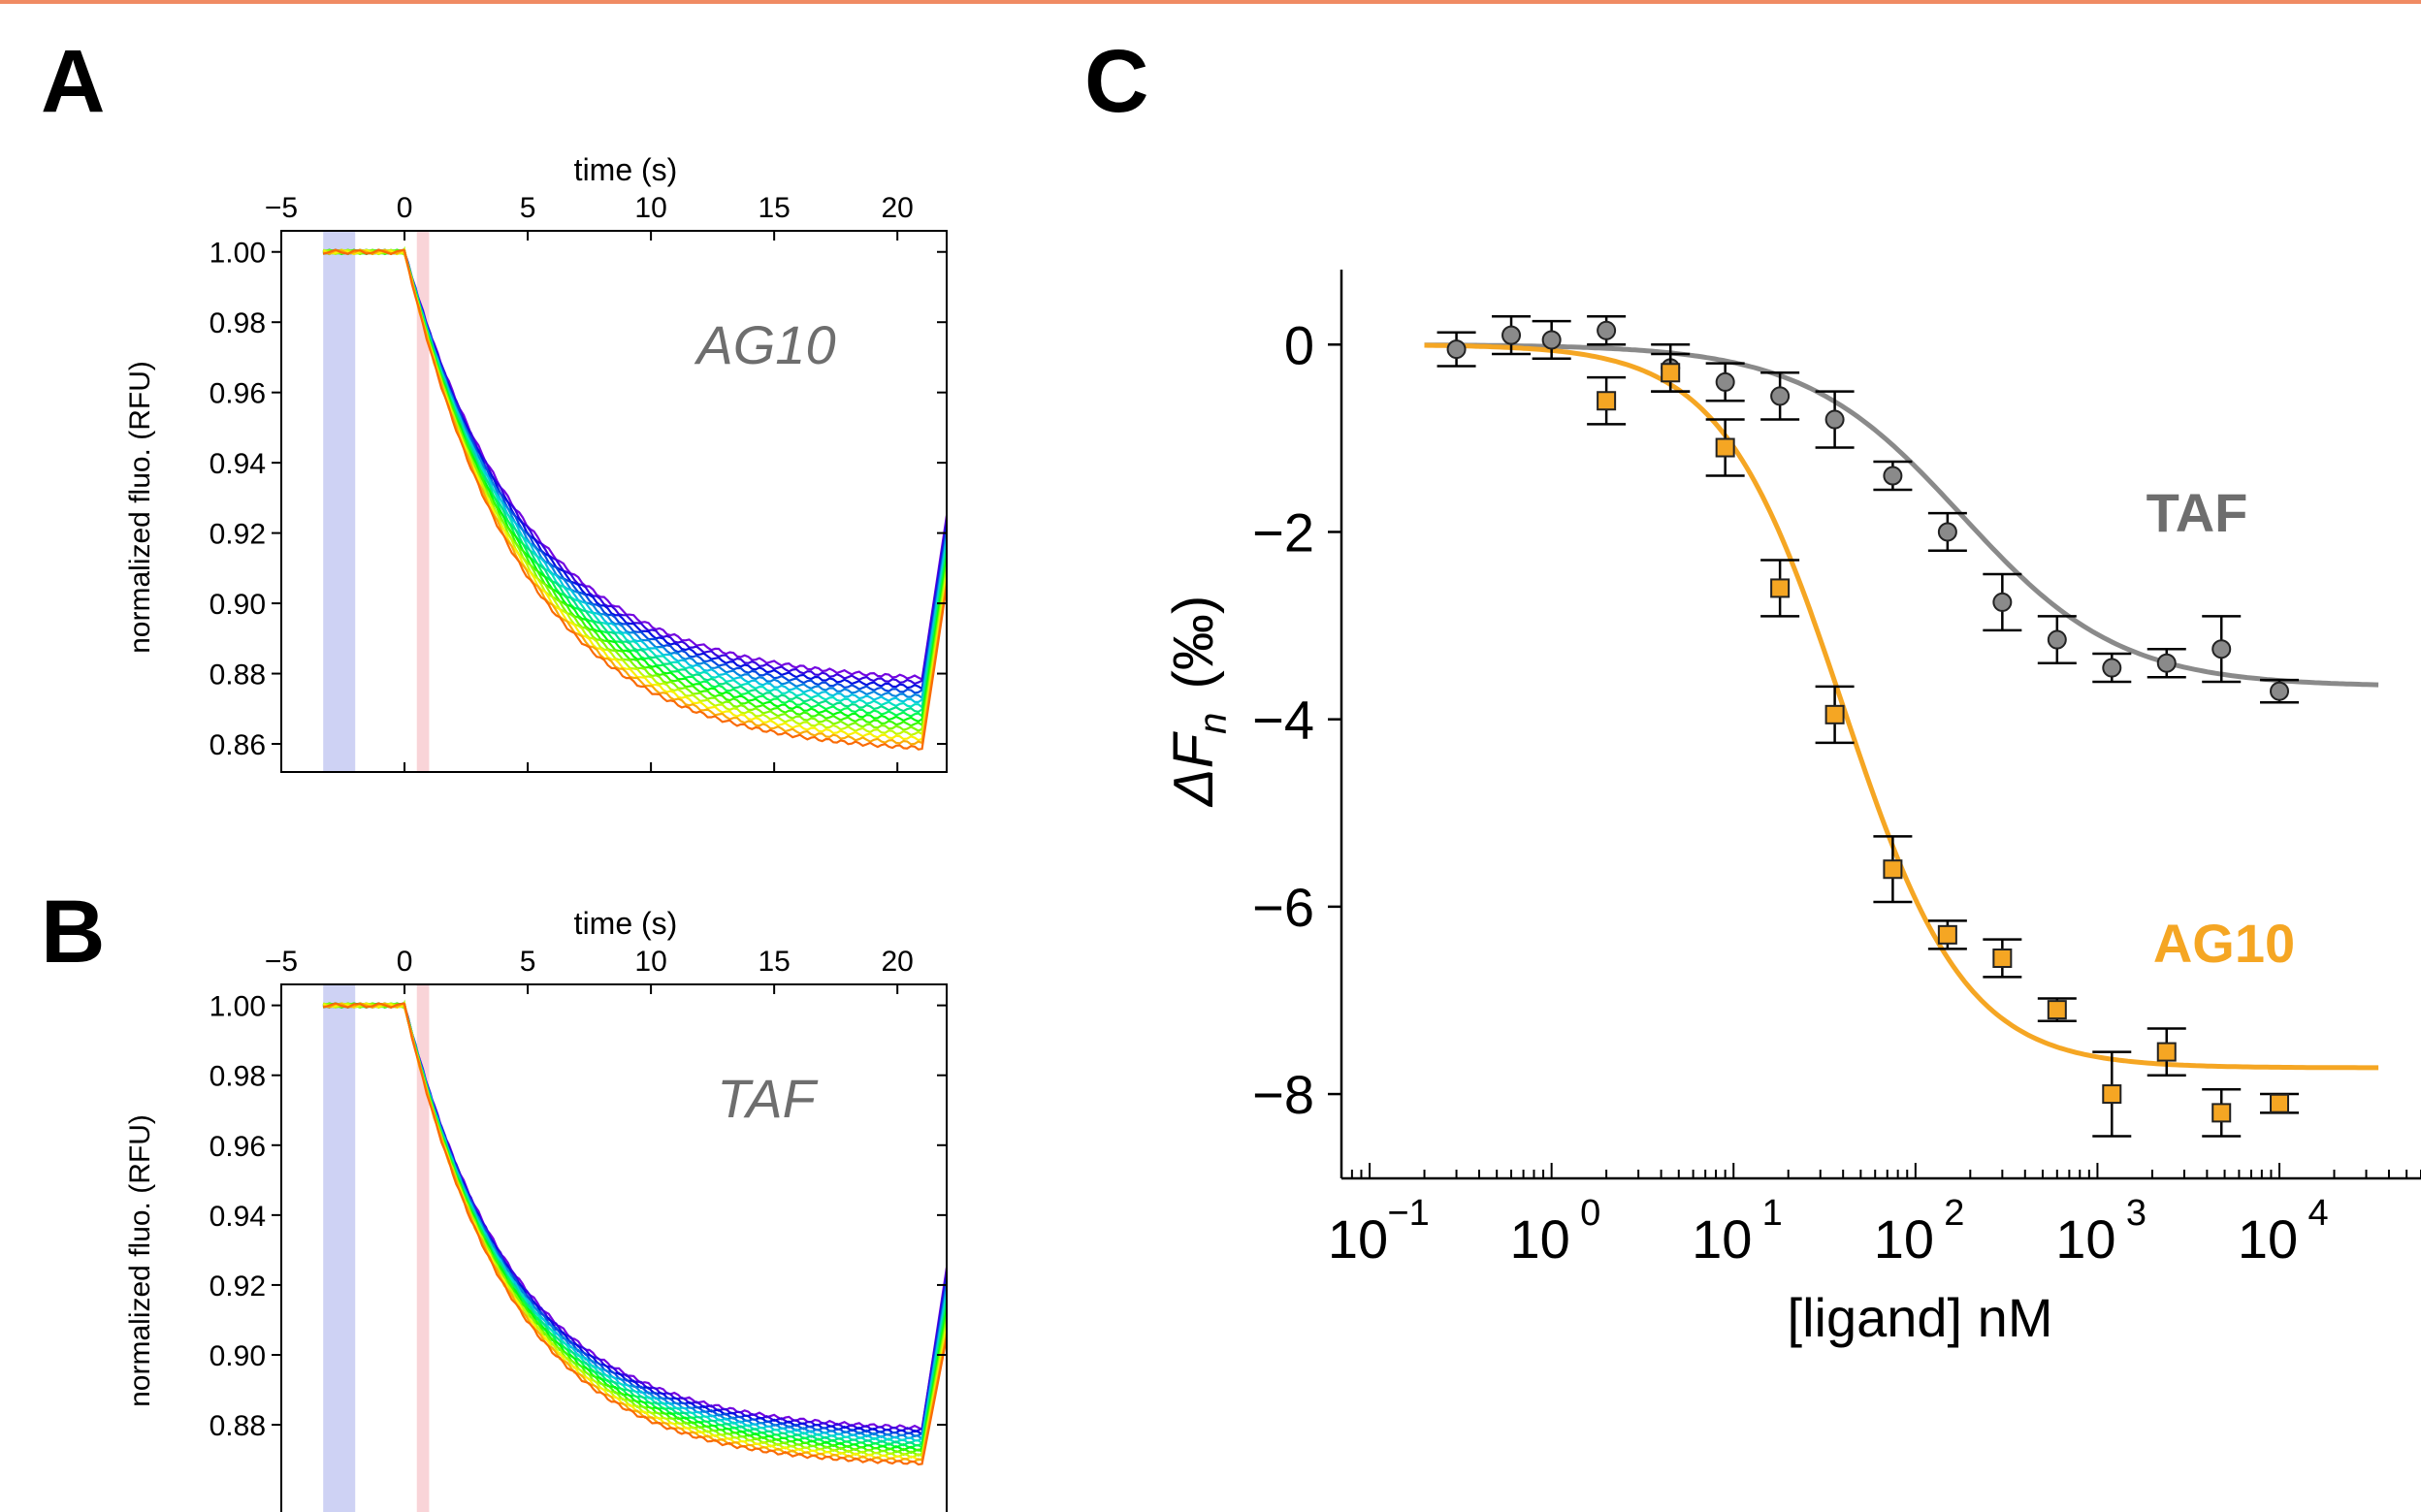  What do you see at coordinates (238, 1077) in the screenshot?
I see `panel-b-ytick-label: 0.98` at bounding box center [238, 1077].